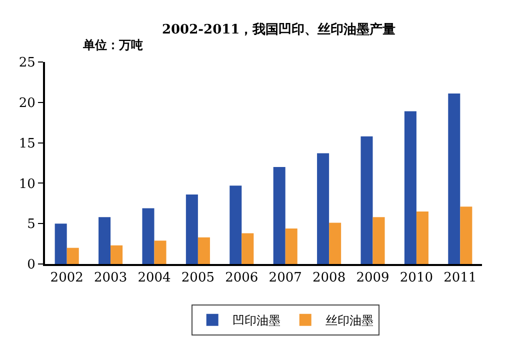 The height and width of the screenshot is (348, 507). What do you see at coordinates (27, 184) in the screenshot?
I see `y-tick-label: 10` at bounding box center [27, 184].